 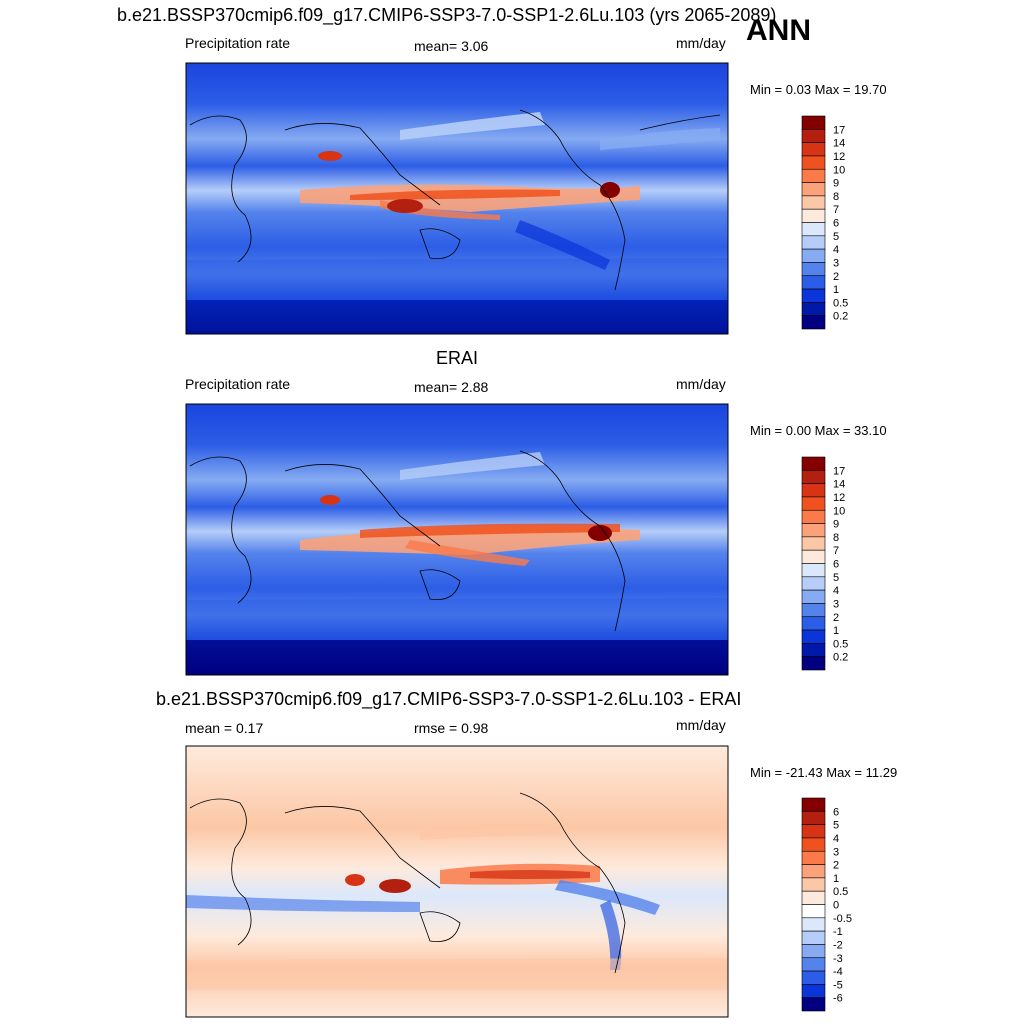 What do you see at coordinates (818, 430) in the screenshot?
I see `panel2-minmax-label: Min = 0.00 Max = 33.10` at bounding box center [818, 430].